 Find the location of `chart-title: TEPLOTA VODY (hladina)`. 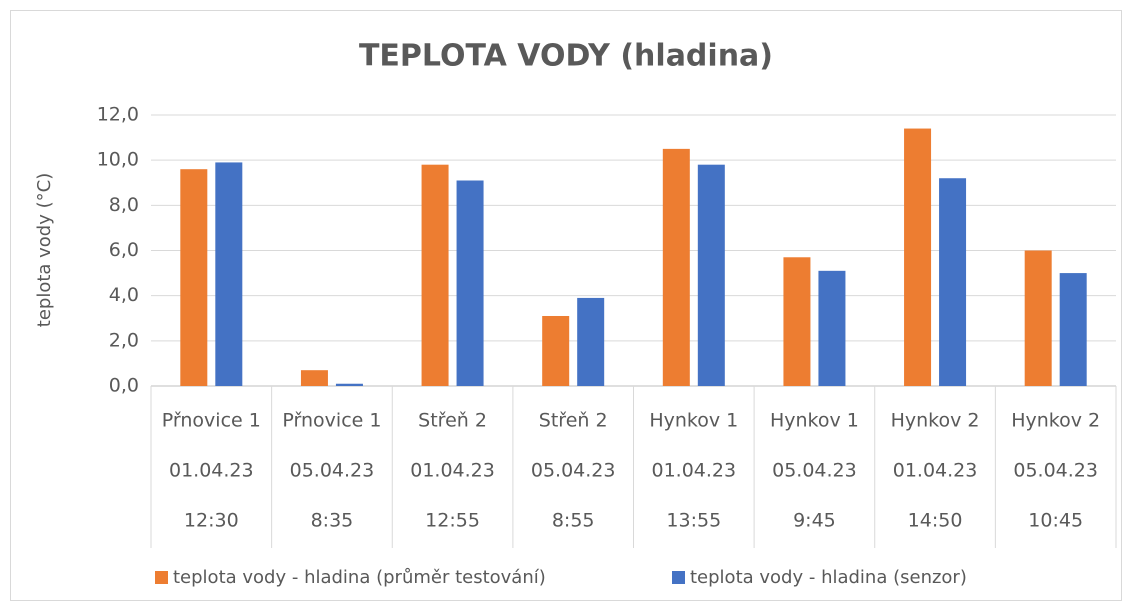

chart-title: TEPLOTA VODY (hladina) is located at coordinates (566, 56).